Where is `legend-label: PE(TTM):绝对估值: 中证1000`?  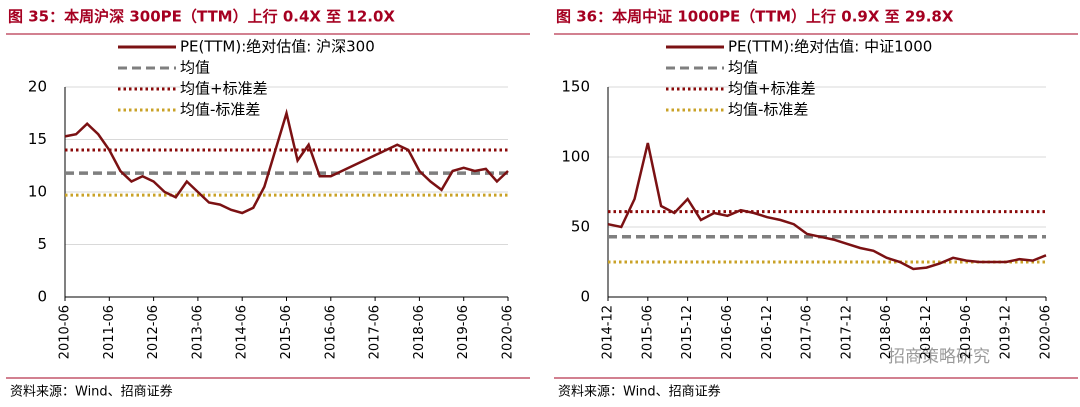 legend-label: PE(TTM):绝对估值: 中证1000 is located at coordinates (830, 47).